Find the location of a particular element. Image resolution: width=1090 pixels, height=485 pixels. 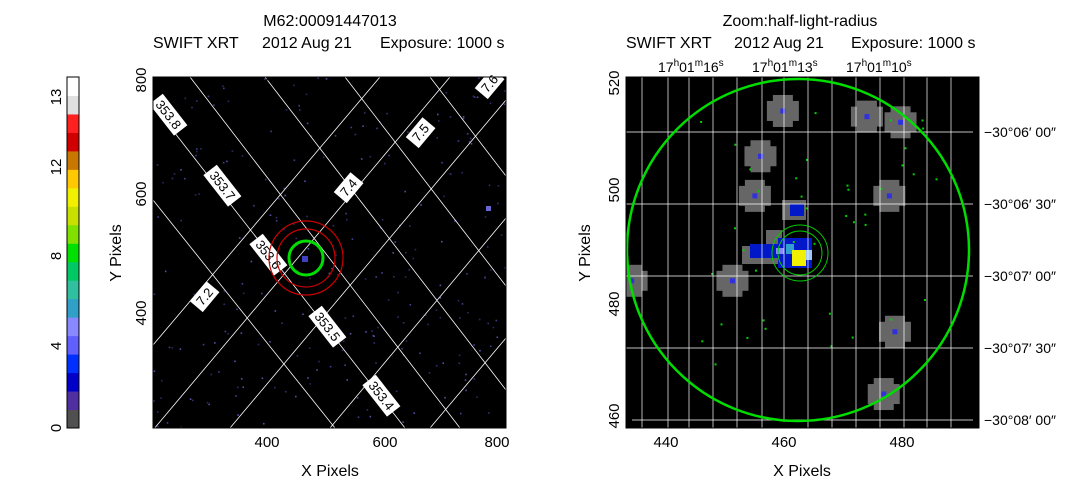

colorbar: 0 4 8 12 13 is located at coordinates (64, 254).